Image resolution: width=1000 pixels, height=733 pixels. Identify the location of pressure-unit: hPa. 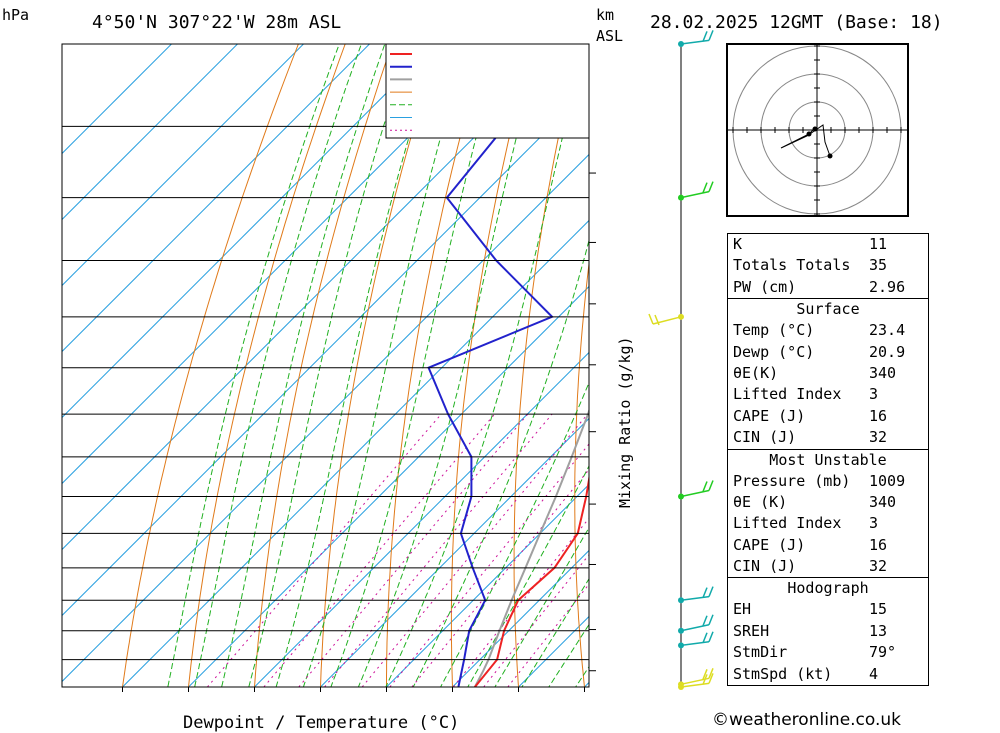
(15, 15).